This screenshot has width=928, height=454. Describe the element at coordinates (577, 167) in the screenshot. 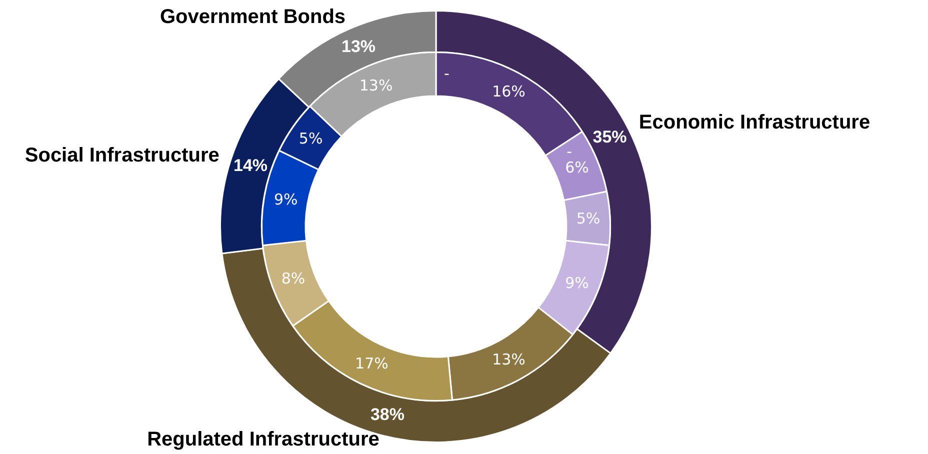

I see `data-label: 6%` at that location.